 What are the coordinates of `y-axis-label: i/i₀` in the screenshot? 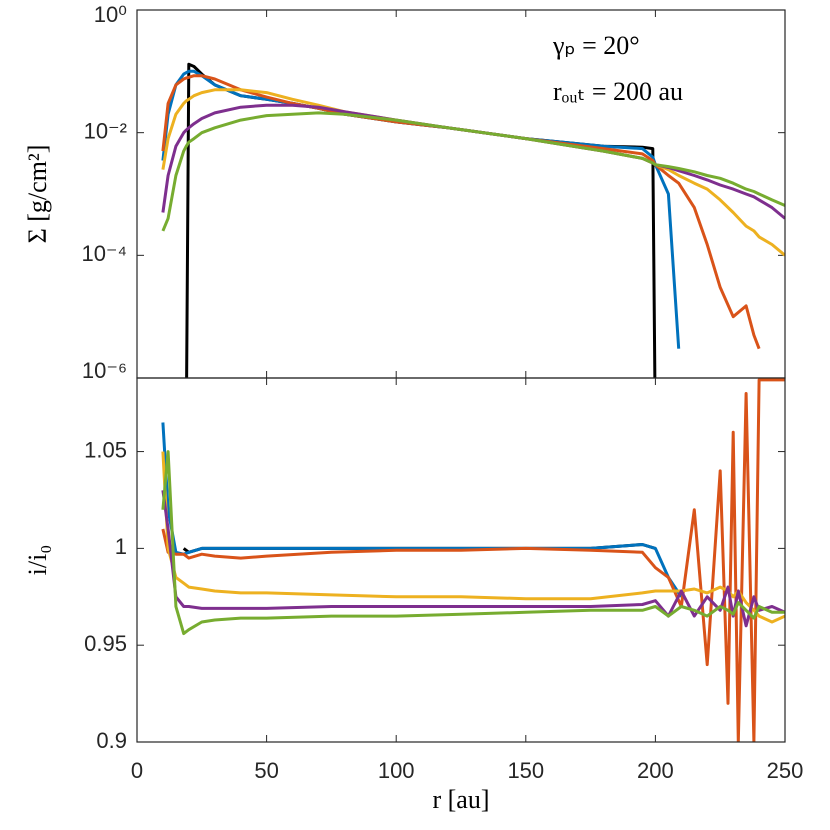 It's located at (37, 560).